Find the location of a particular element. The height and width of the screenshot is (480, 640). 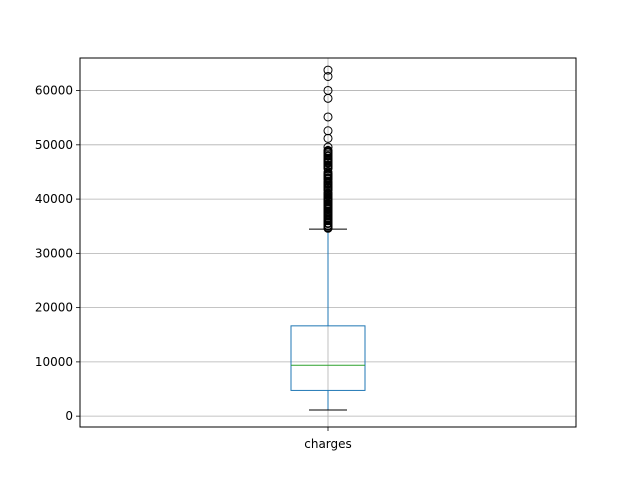

y-tick-label: 40000 is located at coordinates (54, 199).